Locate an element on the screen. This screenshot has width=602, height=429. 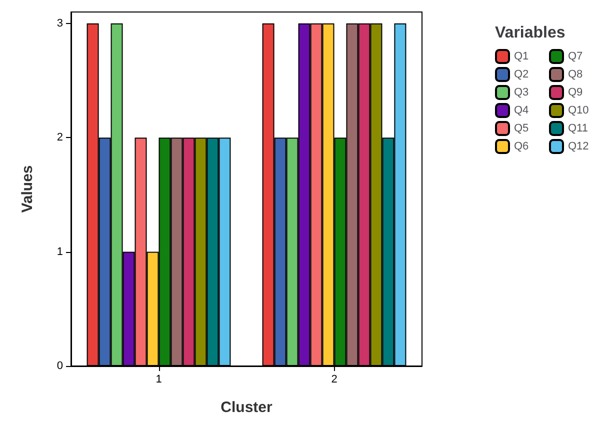
legend-label: Q9 is located at coordinates (575, 92).